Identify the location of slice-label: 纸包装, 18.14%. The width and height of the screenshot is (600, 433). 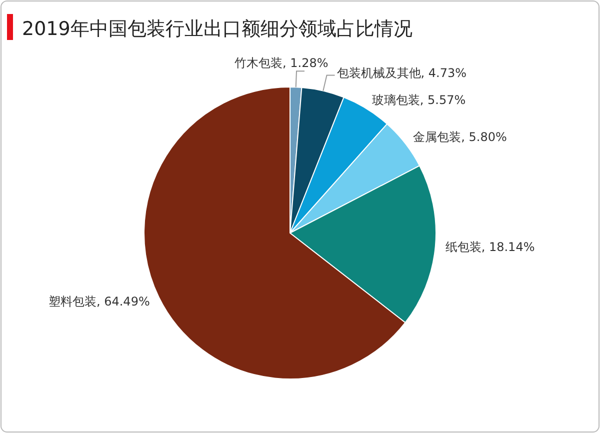
(490, 247).